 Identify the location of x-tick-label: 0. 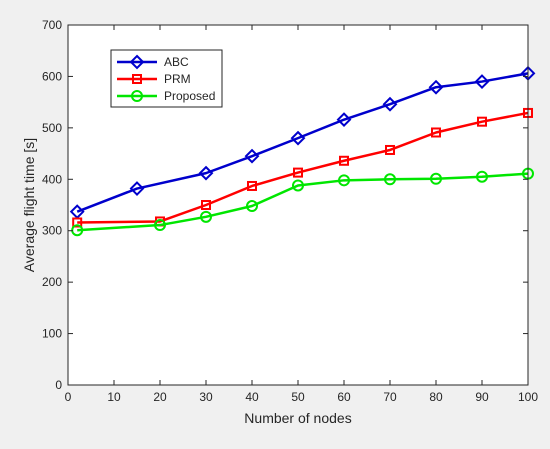
(68, 397).